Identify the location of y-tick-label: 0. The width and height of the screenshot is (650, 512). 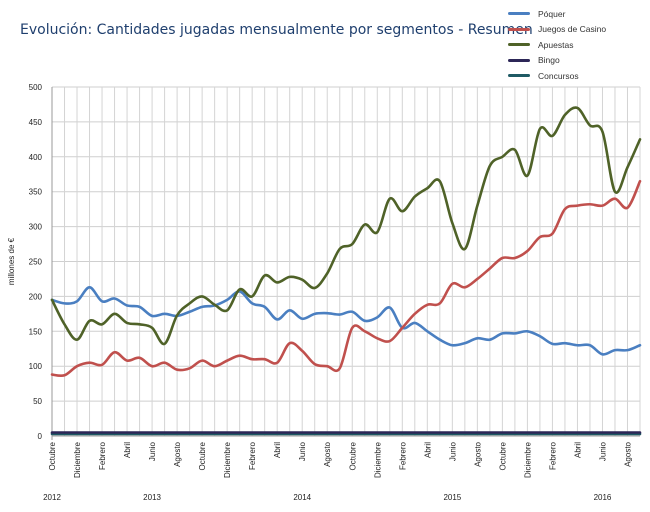
(40, 436).